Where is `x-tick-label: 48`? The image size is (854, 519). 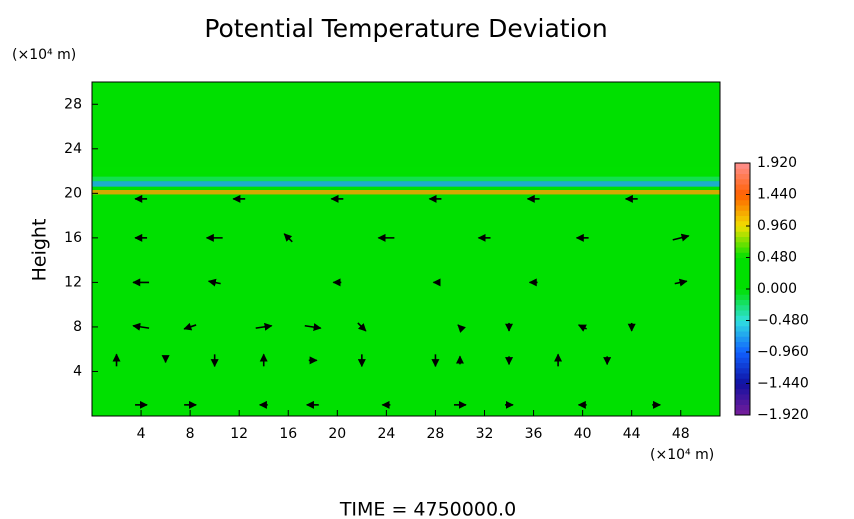 x-tick-label: 48 is located at coordinates (681, 434).